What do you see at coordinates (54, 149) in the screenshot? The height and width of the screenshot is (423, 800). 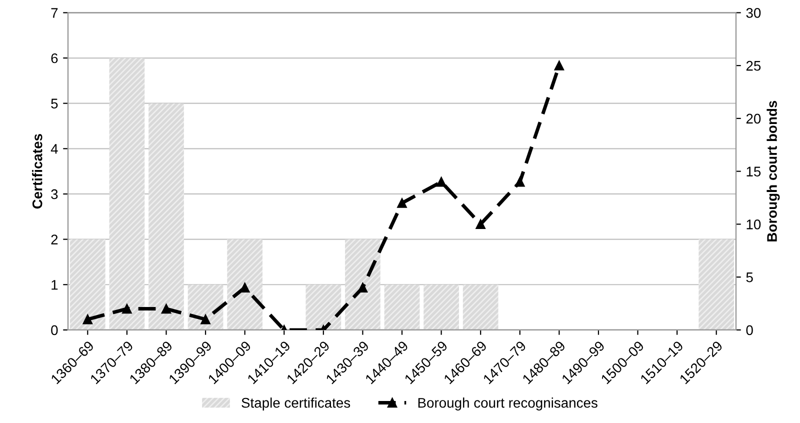 I see `y-tick-label: 4` at bounding box center [54, 149].